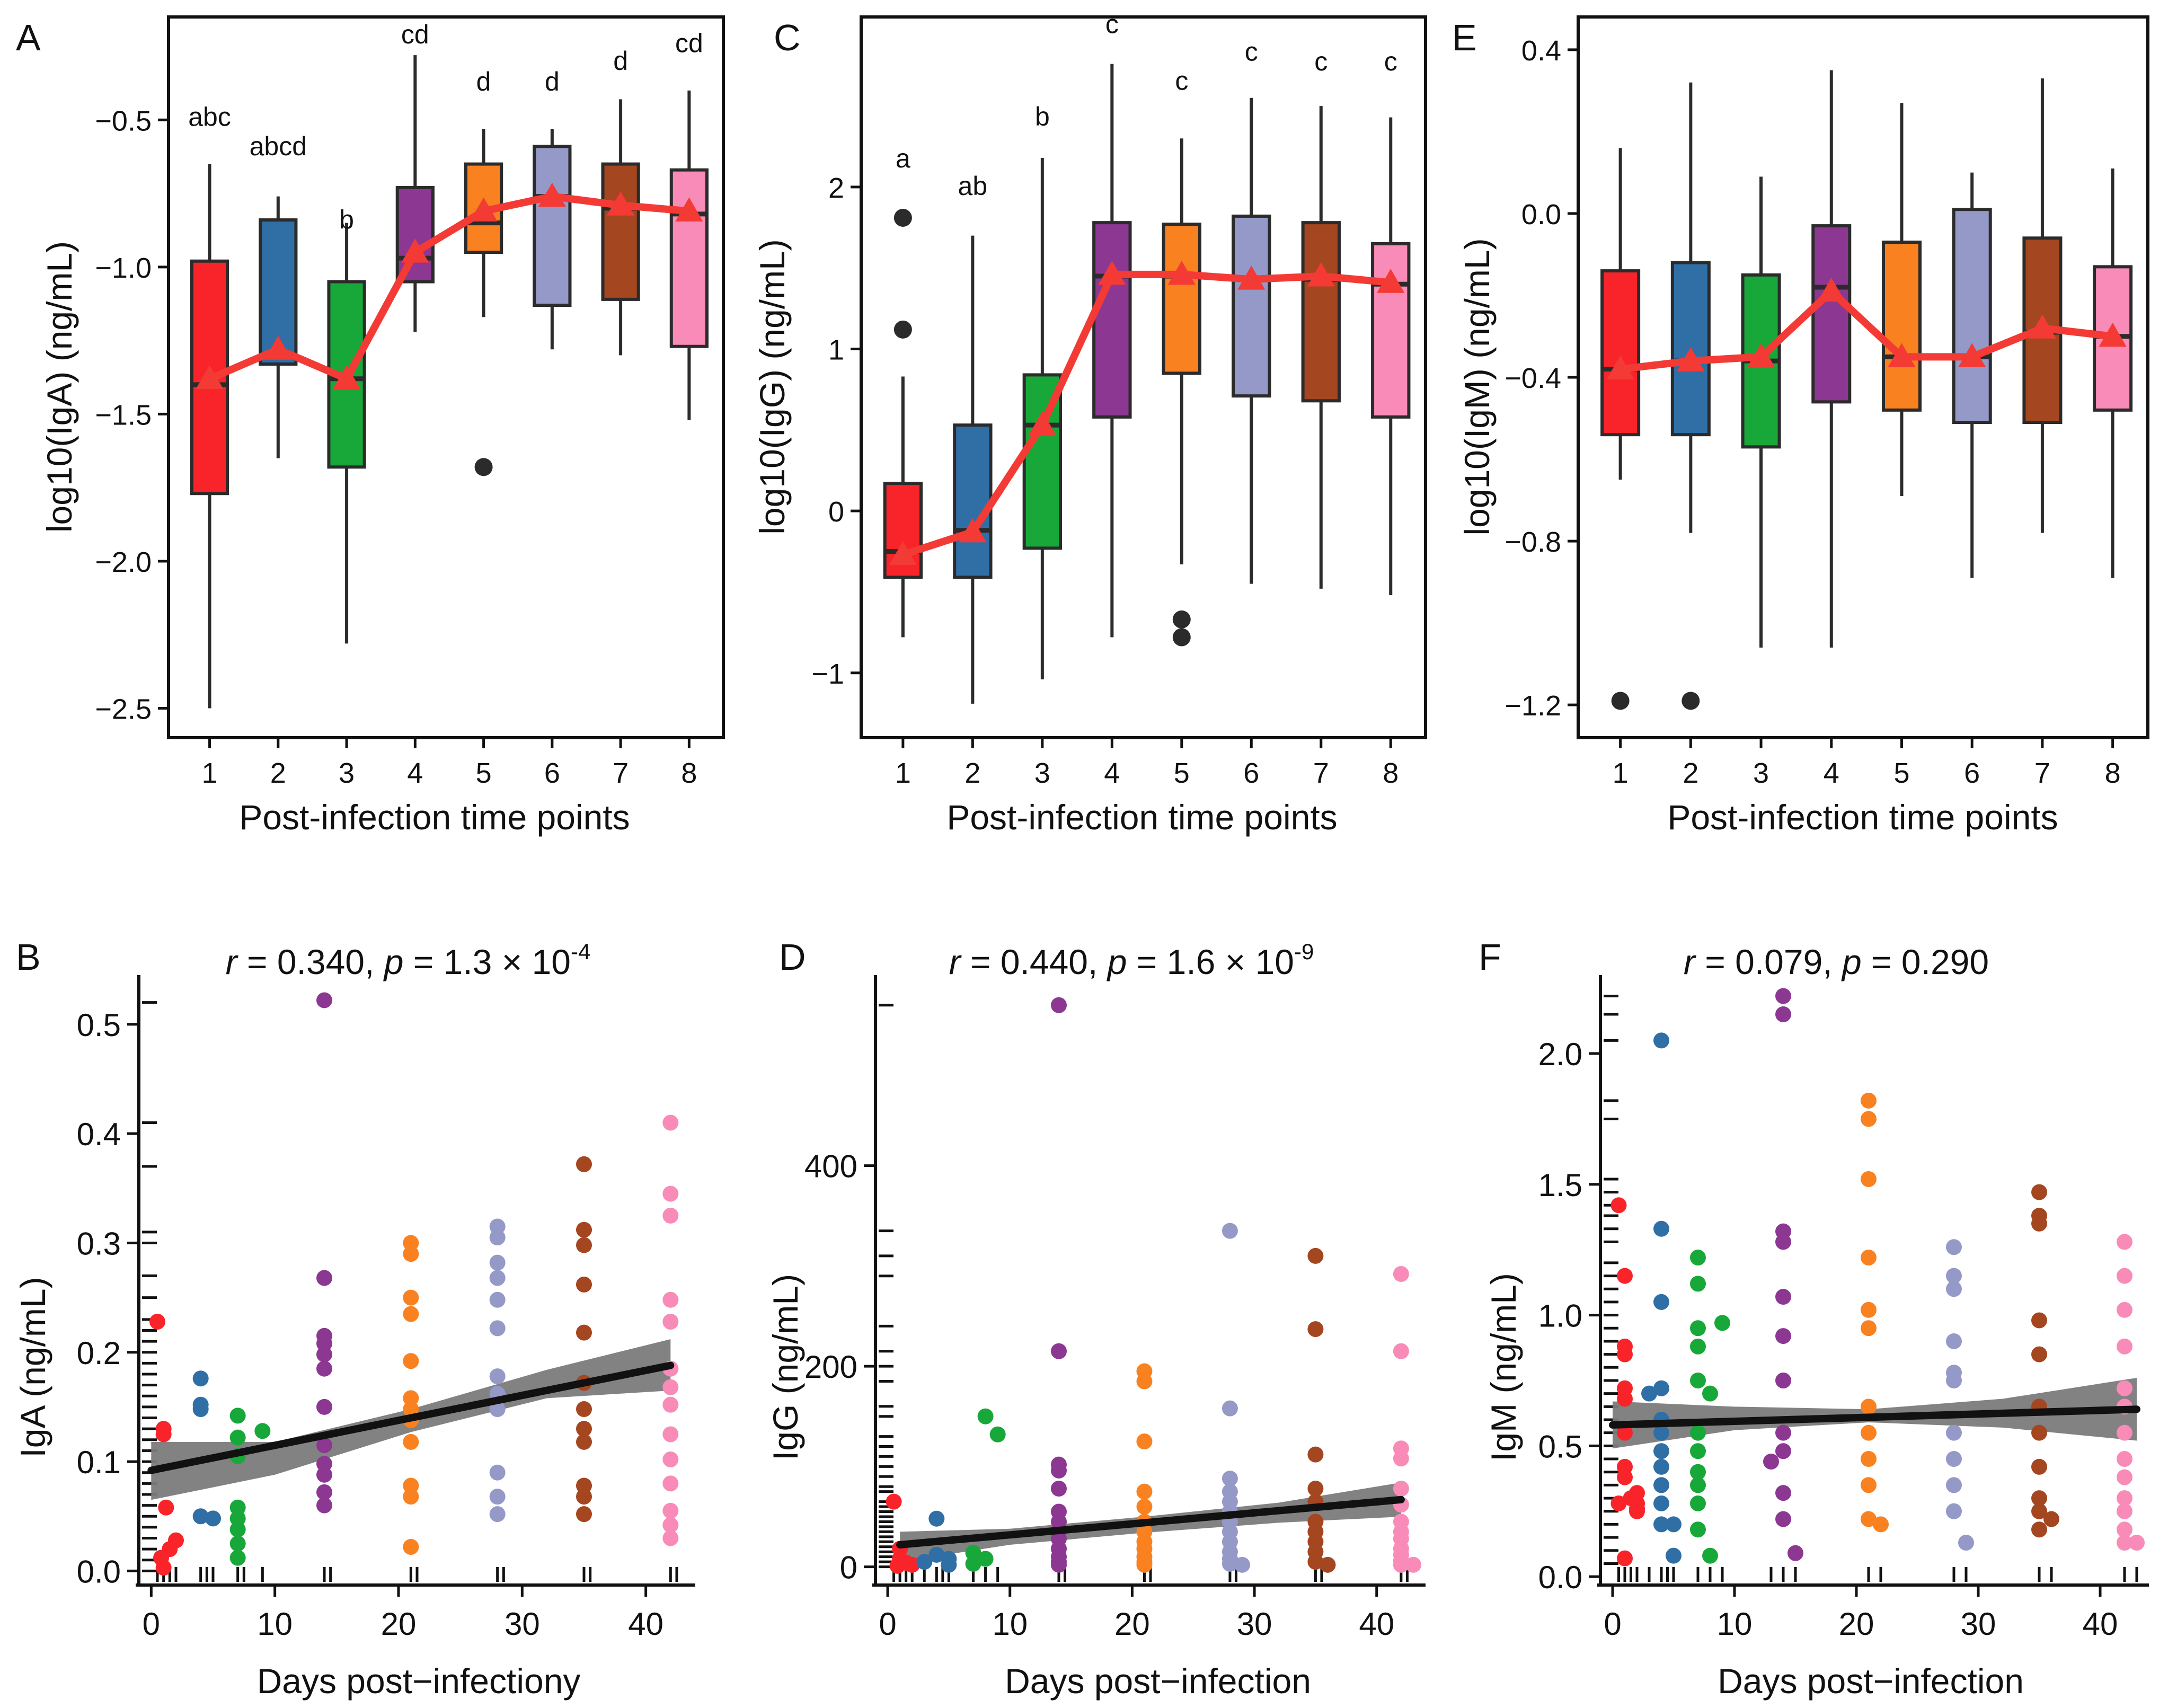  Describe the element at coordinates (836, 188) in the screenshot. I see `panel-C-y-tick-label: 2` at that location.